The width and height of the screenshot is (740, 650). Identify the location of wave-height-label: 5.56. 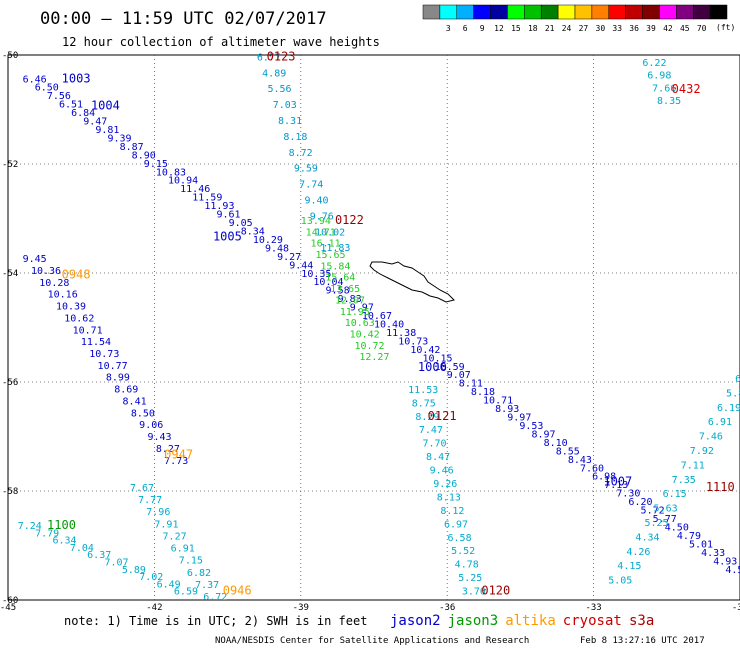
(279, 89).